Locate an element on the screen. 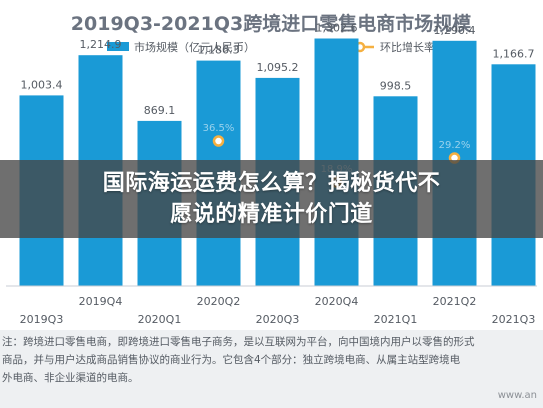 The height and width of the screenshot is (408, 543). bar-value-label: 1,186.3 is located at coordinates (219, 50).